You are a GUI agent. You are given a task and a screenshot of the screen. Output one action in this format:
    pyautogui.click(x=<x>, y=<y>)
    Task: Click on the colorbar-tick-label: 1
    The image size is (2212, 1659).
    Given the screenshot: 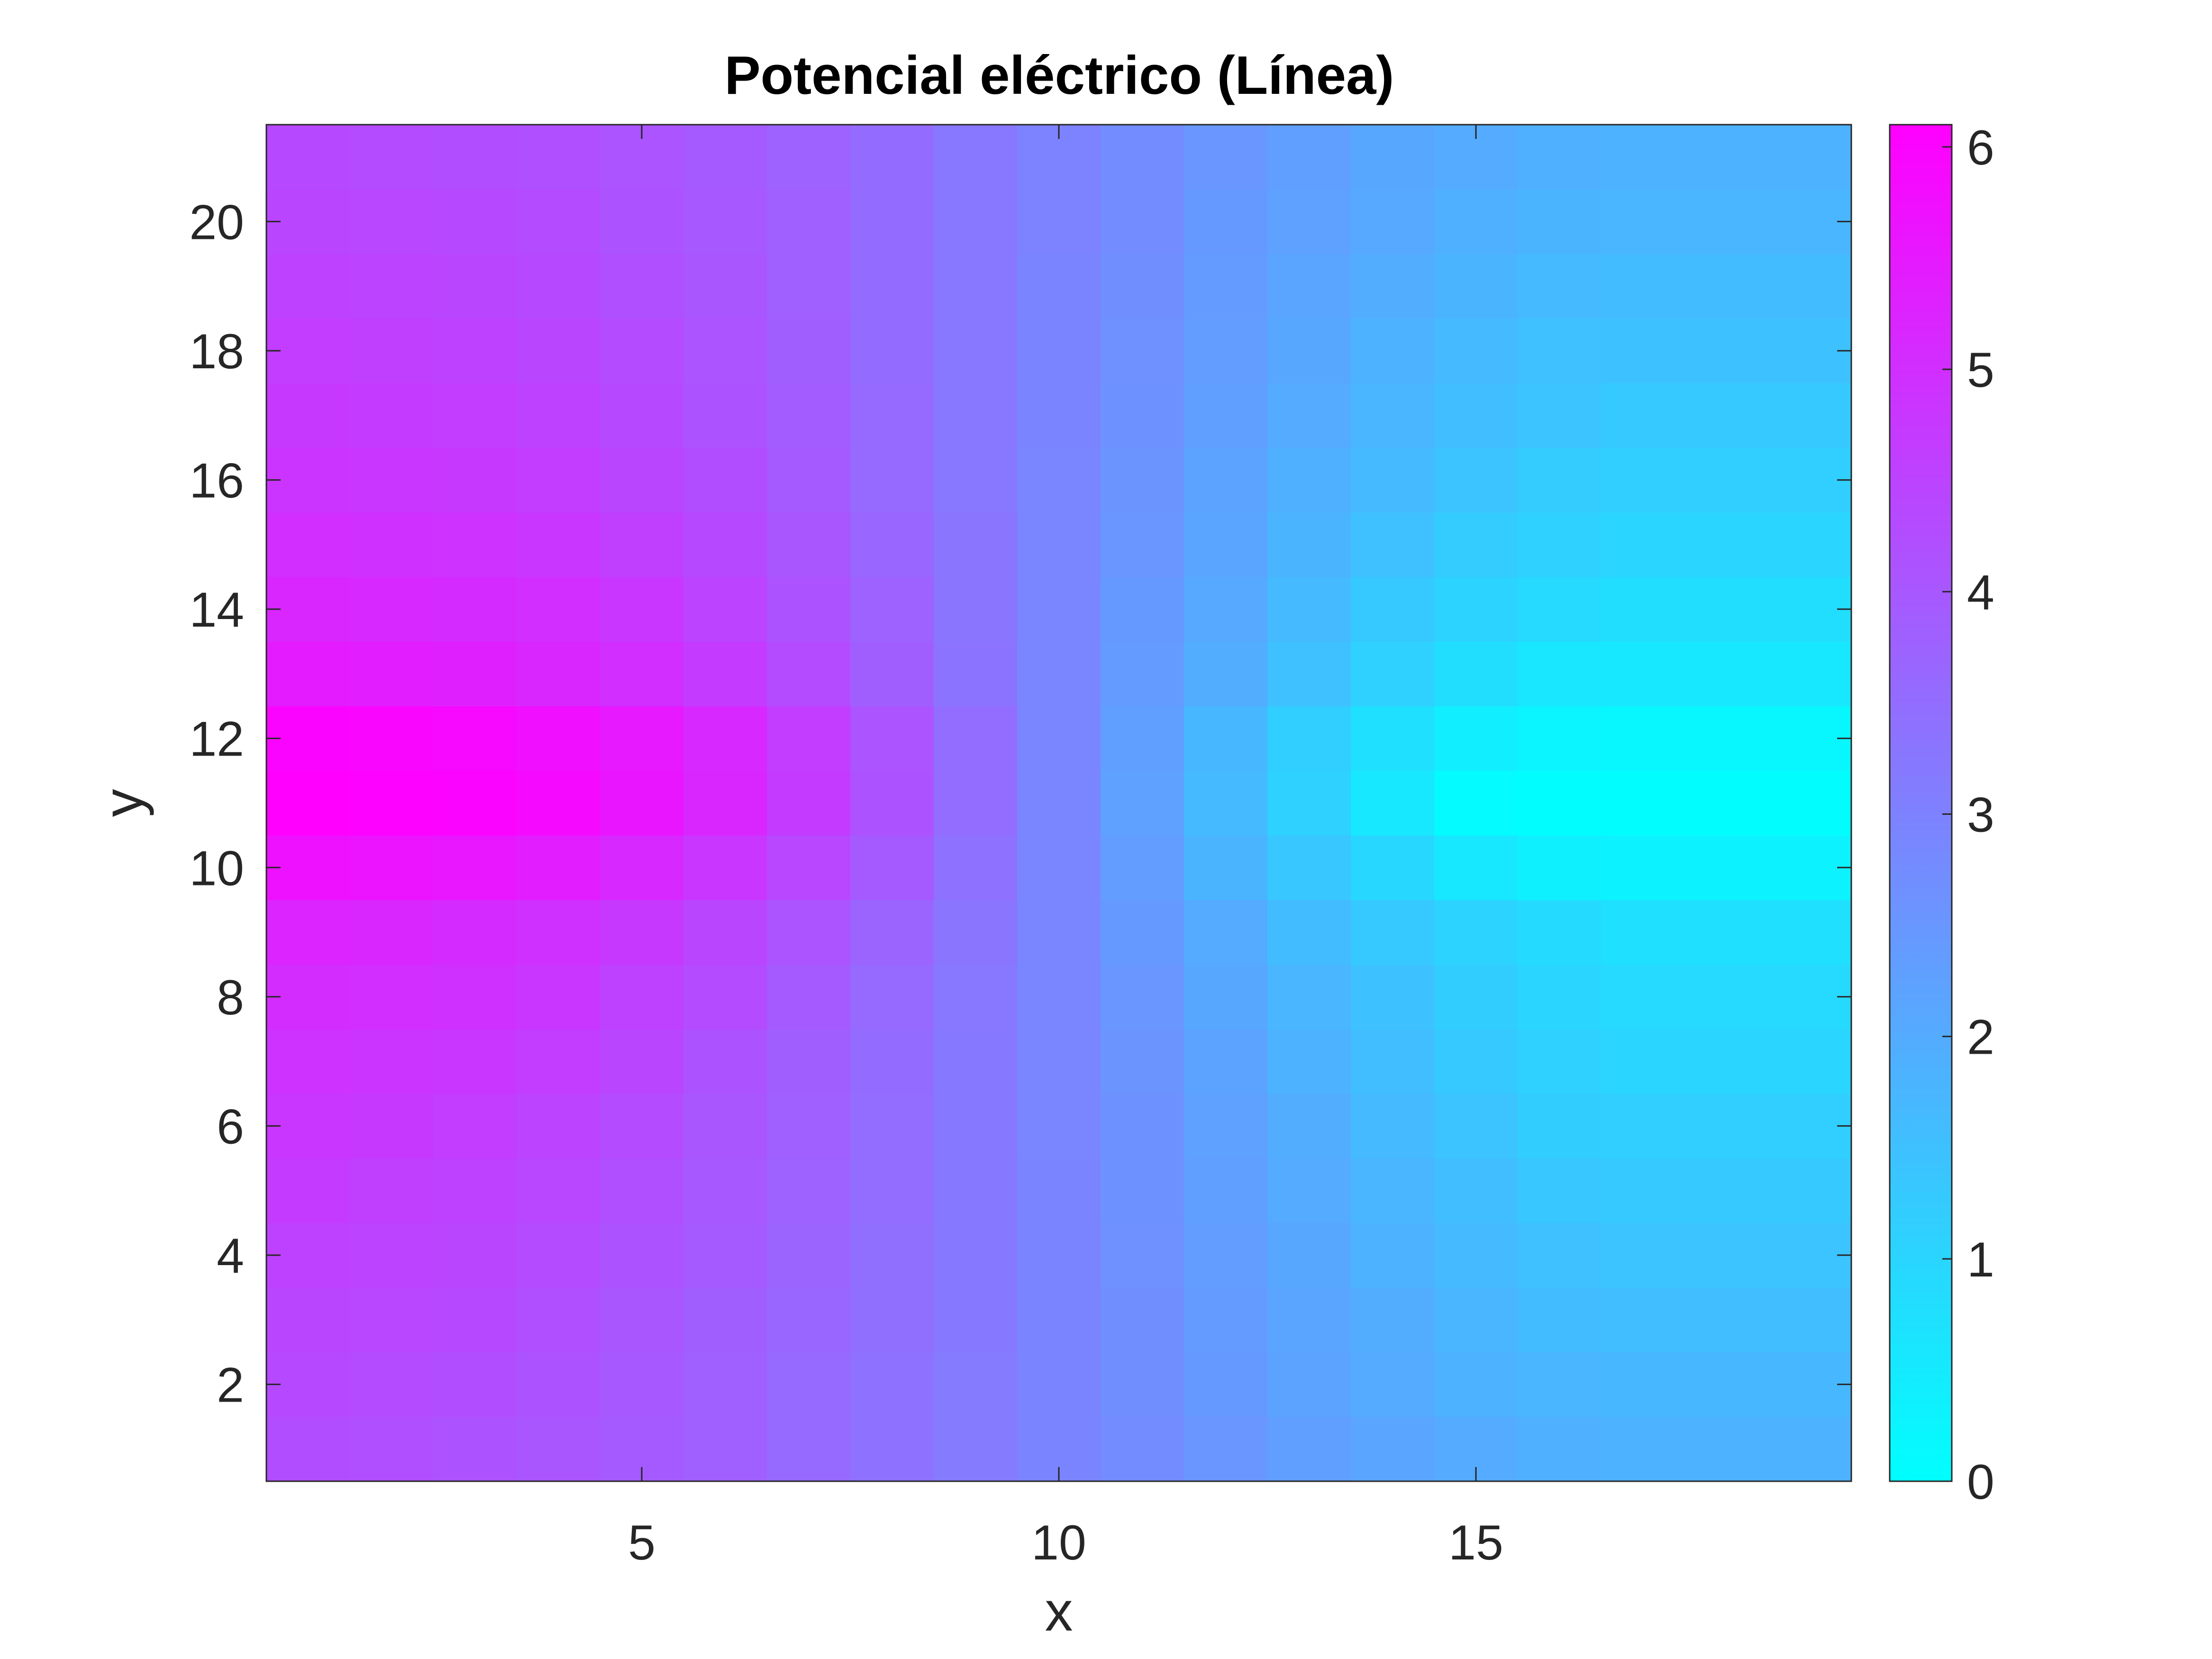 What is the action you would take?
    pyautogui.click(x=1980, y=1259)
    